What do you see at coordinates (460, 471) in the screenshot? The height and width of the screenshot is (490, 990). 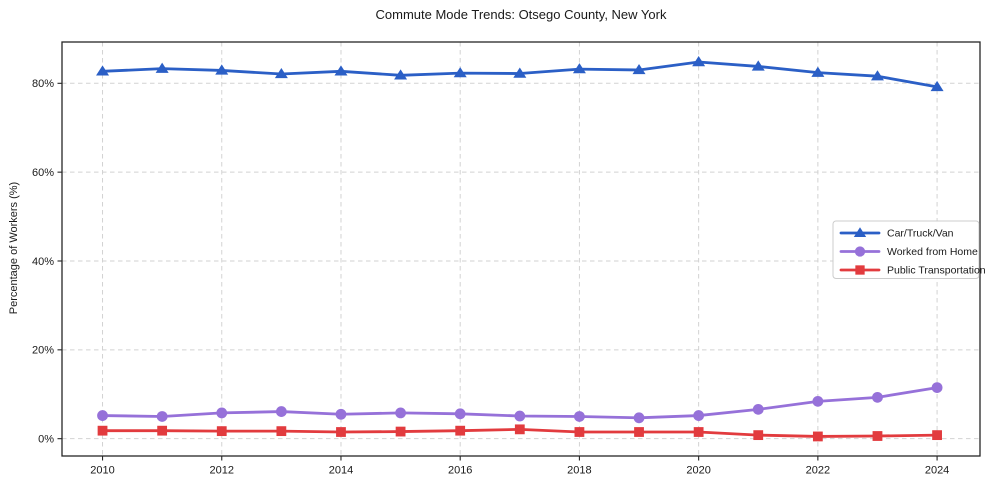 I see `x-tick-label: 2016` at bounding box center [460, 471].